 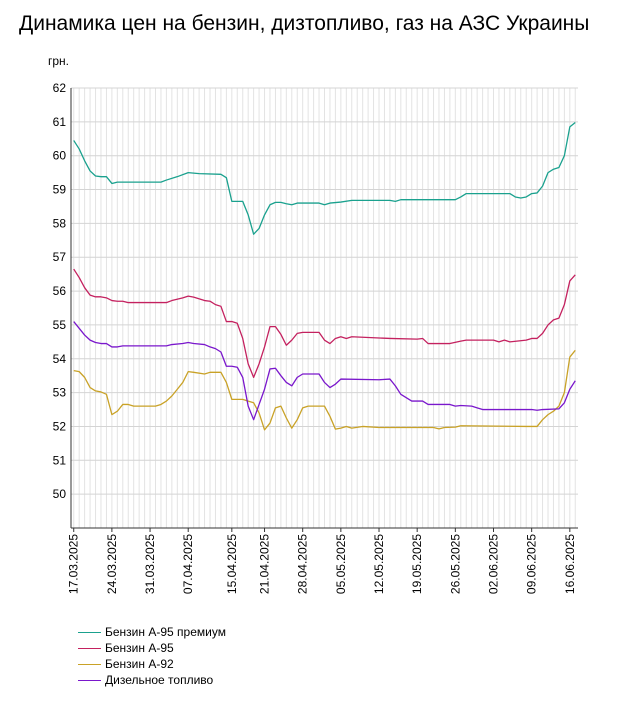 I want to click on y-axis-label: грн., so click(x=58, y=61).